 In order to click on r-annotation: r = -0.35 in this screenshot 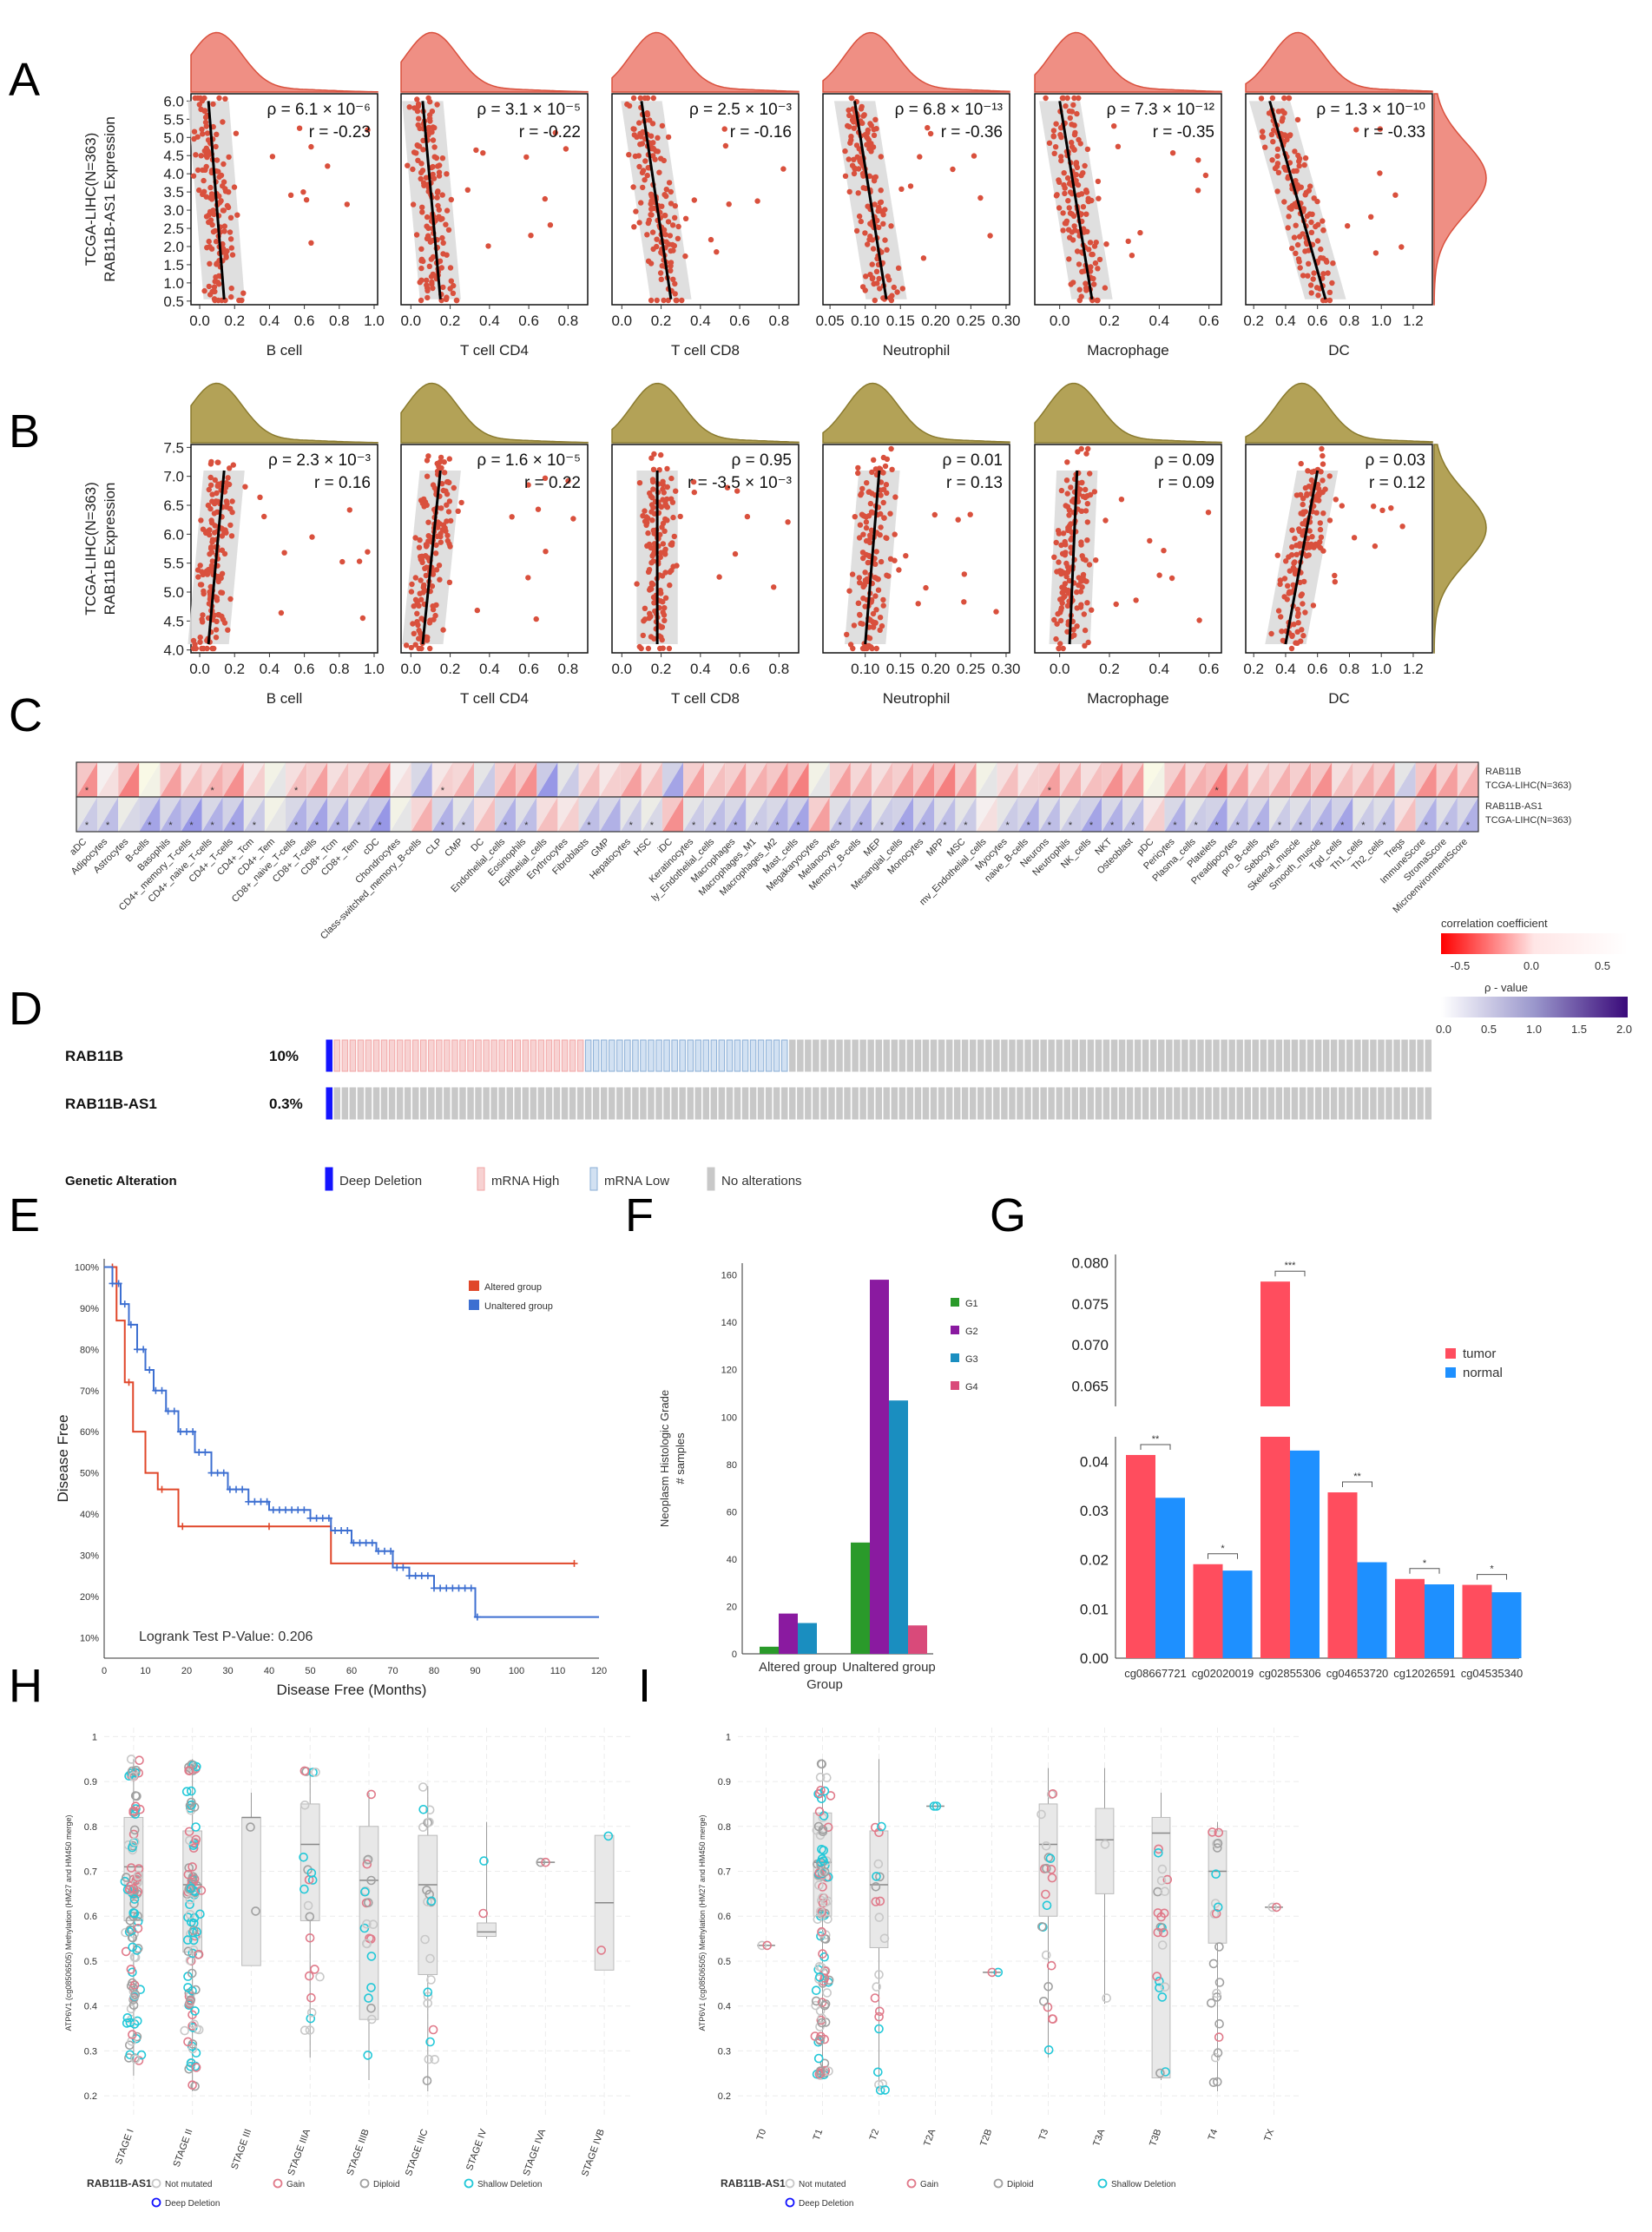, I will do `click(1183, 132)`.